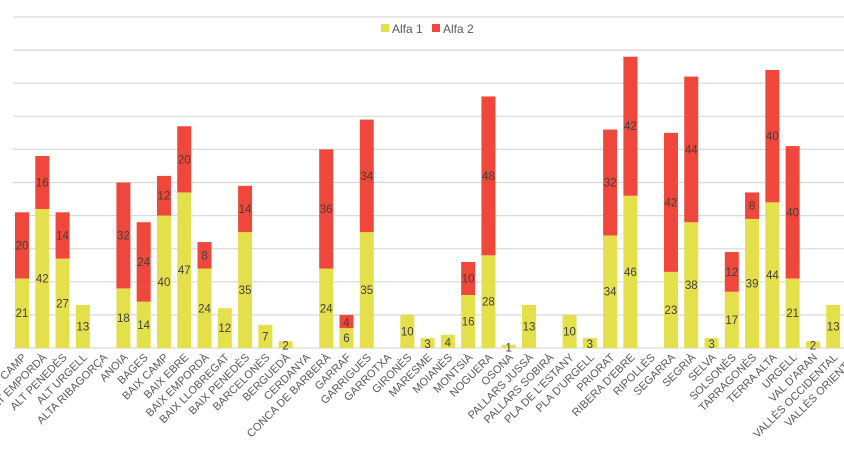 The width and height of the screenshot is (844, 474). I want to click on data-label: 17, so click(731, 321).